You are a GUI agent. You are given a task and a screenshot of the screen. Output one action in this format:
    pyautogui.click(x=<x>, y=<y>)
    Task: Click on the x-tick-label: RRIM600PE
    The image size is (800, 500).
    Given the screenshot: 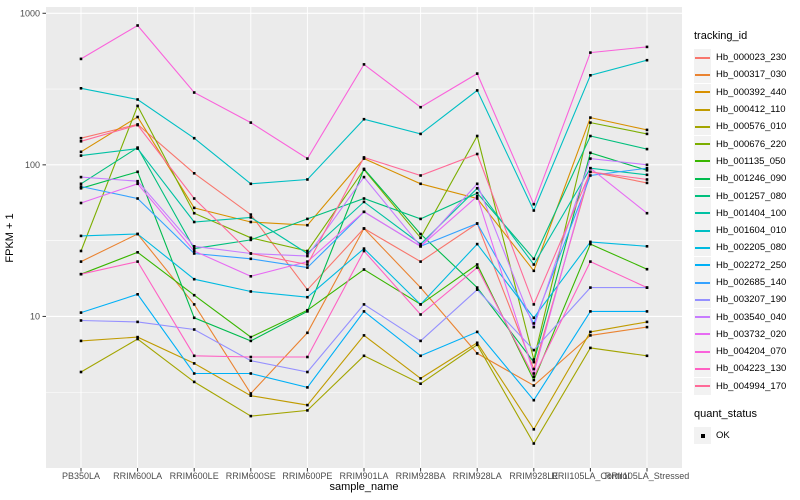 What is the action you would take?
    pyautogui.click(x=307, y=476)
    